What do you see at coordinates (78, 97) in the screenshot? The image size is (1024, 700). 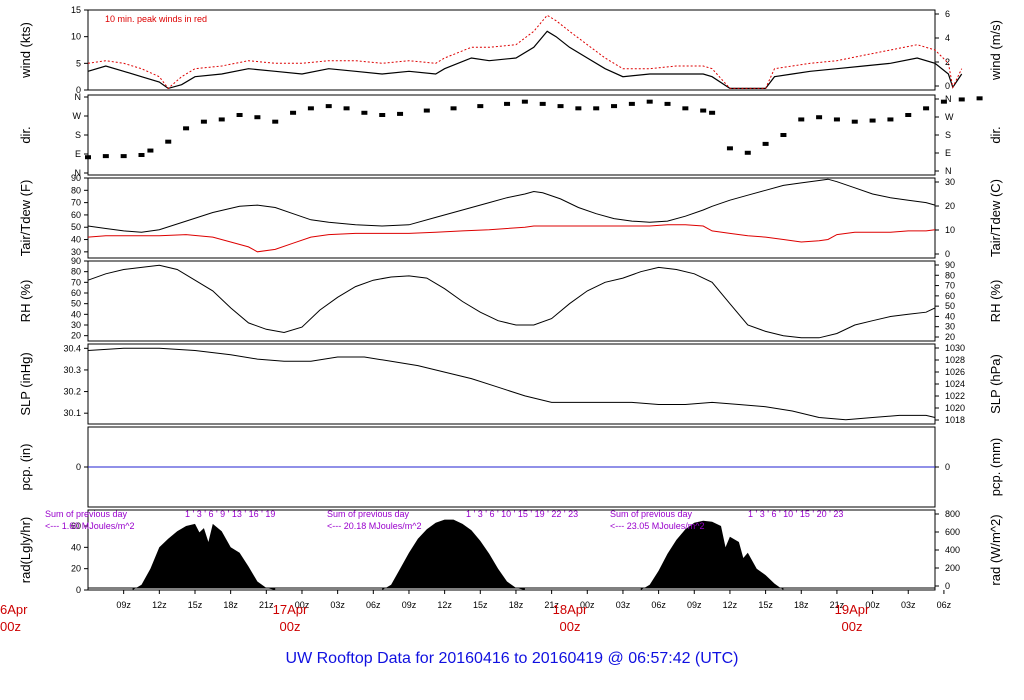 I see `y-tick-label: N` at bounding box center [78, 97].